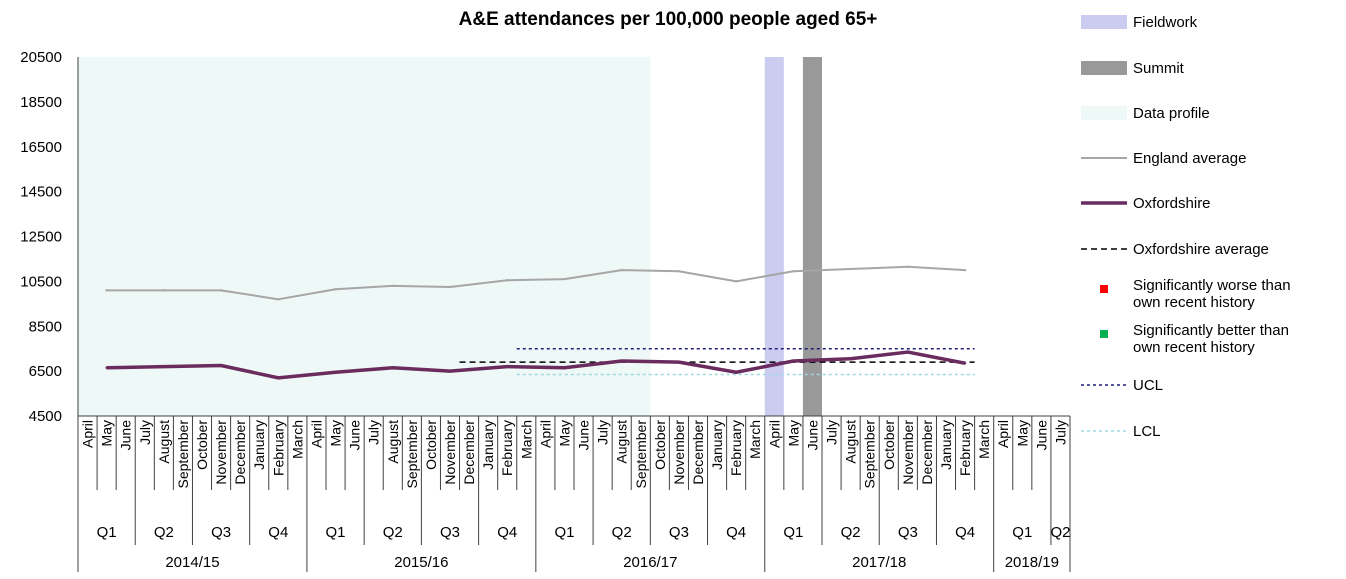 The width and height of the screenshot is (1346, 579). Describe the element at coordinates (1165, 22) in the screenshot. I see `legend-label: Fieldwork` at that location.